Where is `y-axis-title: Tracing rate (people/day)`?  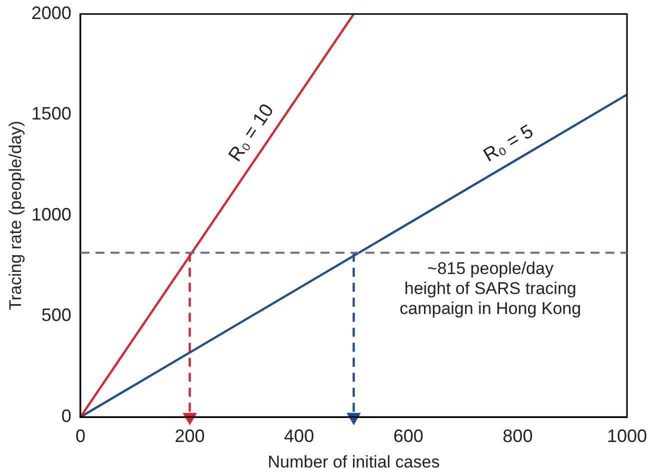 y-axis-title: Tracing rate (people/day) is located at coordinates (15, 215).